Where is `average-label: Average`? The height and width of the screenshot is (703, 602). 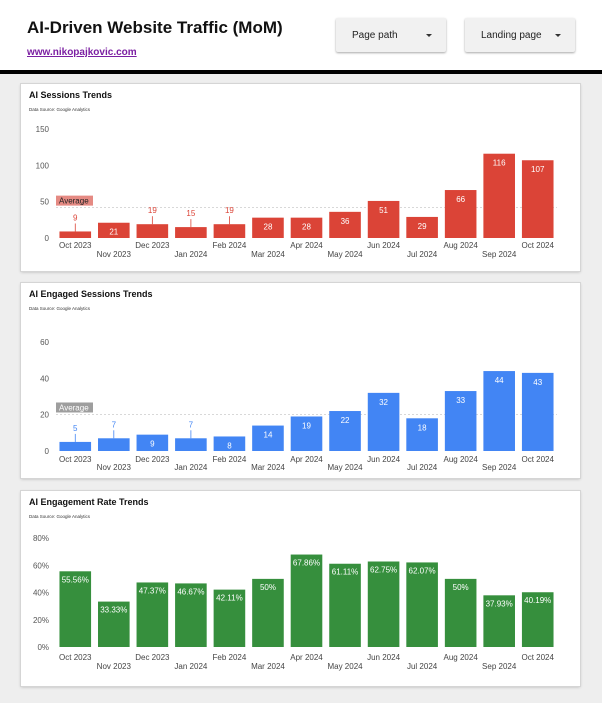
average-label: Average is located at coordinates (74, 407).